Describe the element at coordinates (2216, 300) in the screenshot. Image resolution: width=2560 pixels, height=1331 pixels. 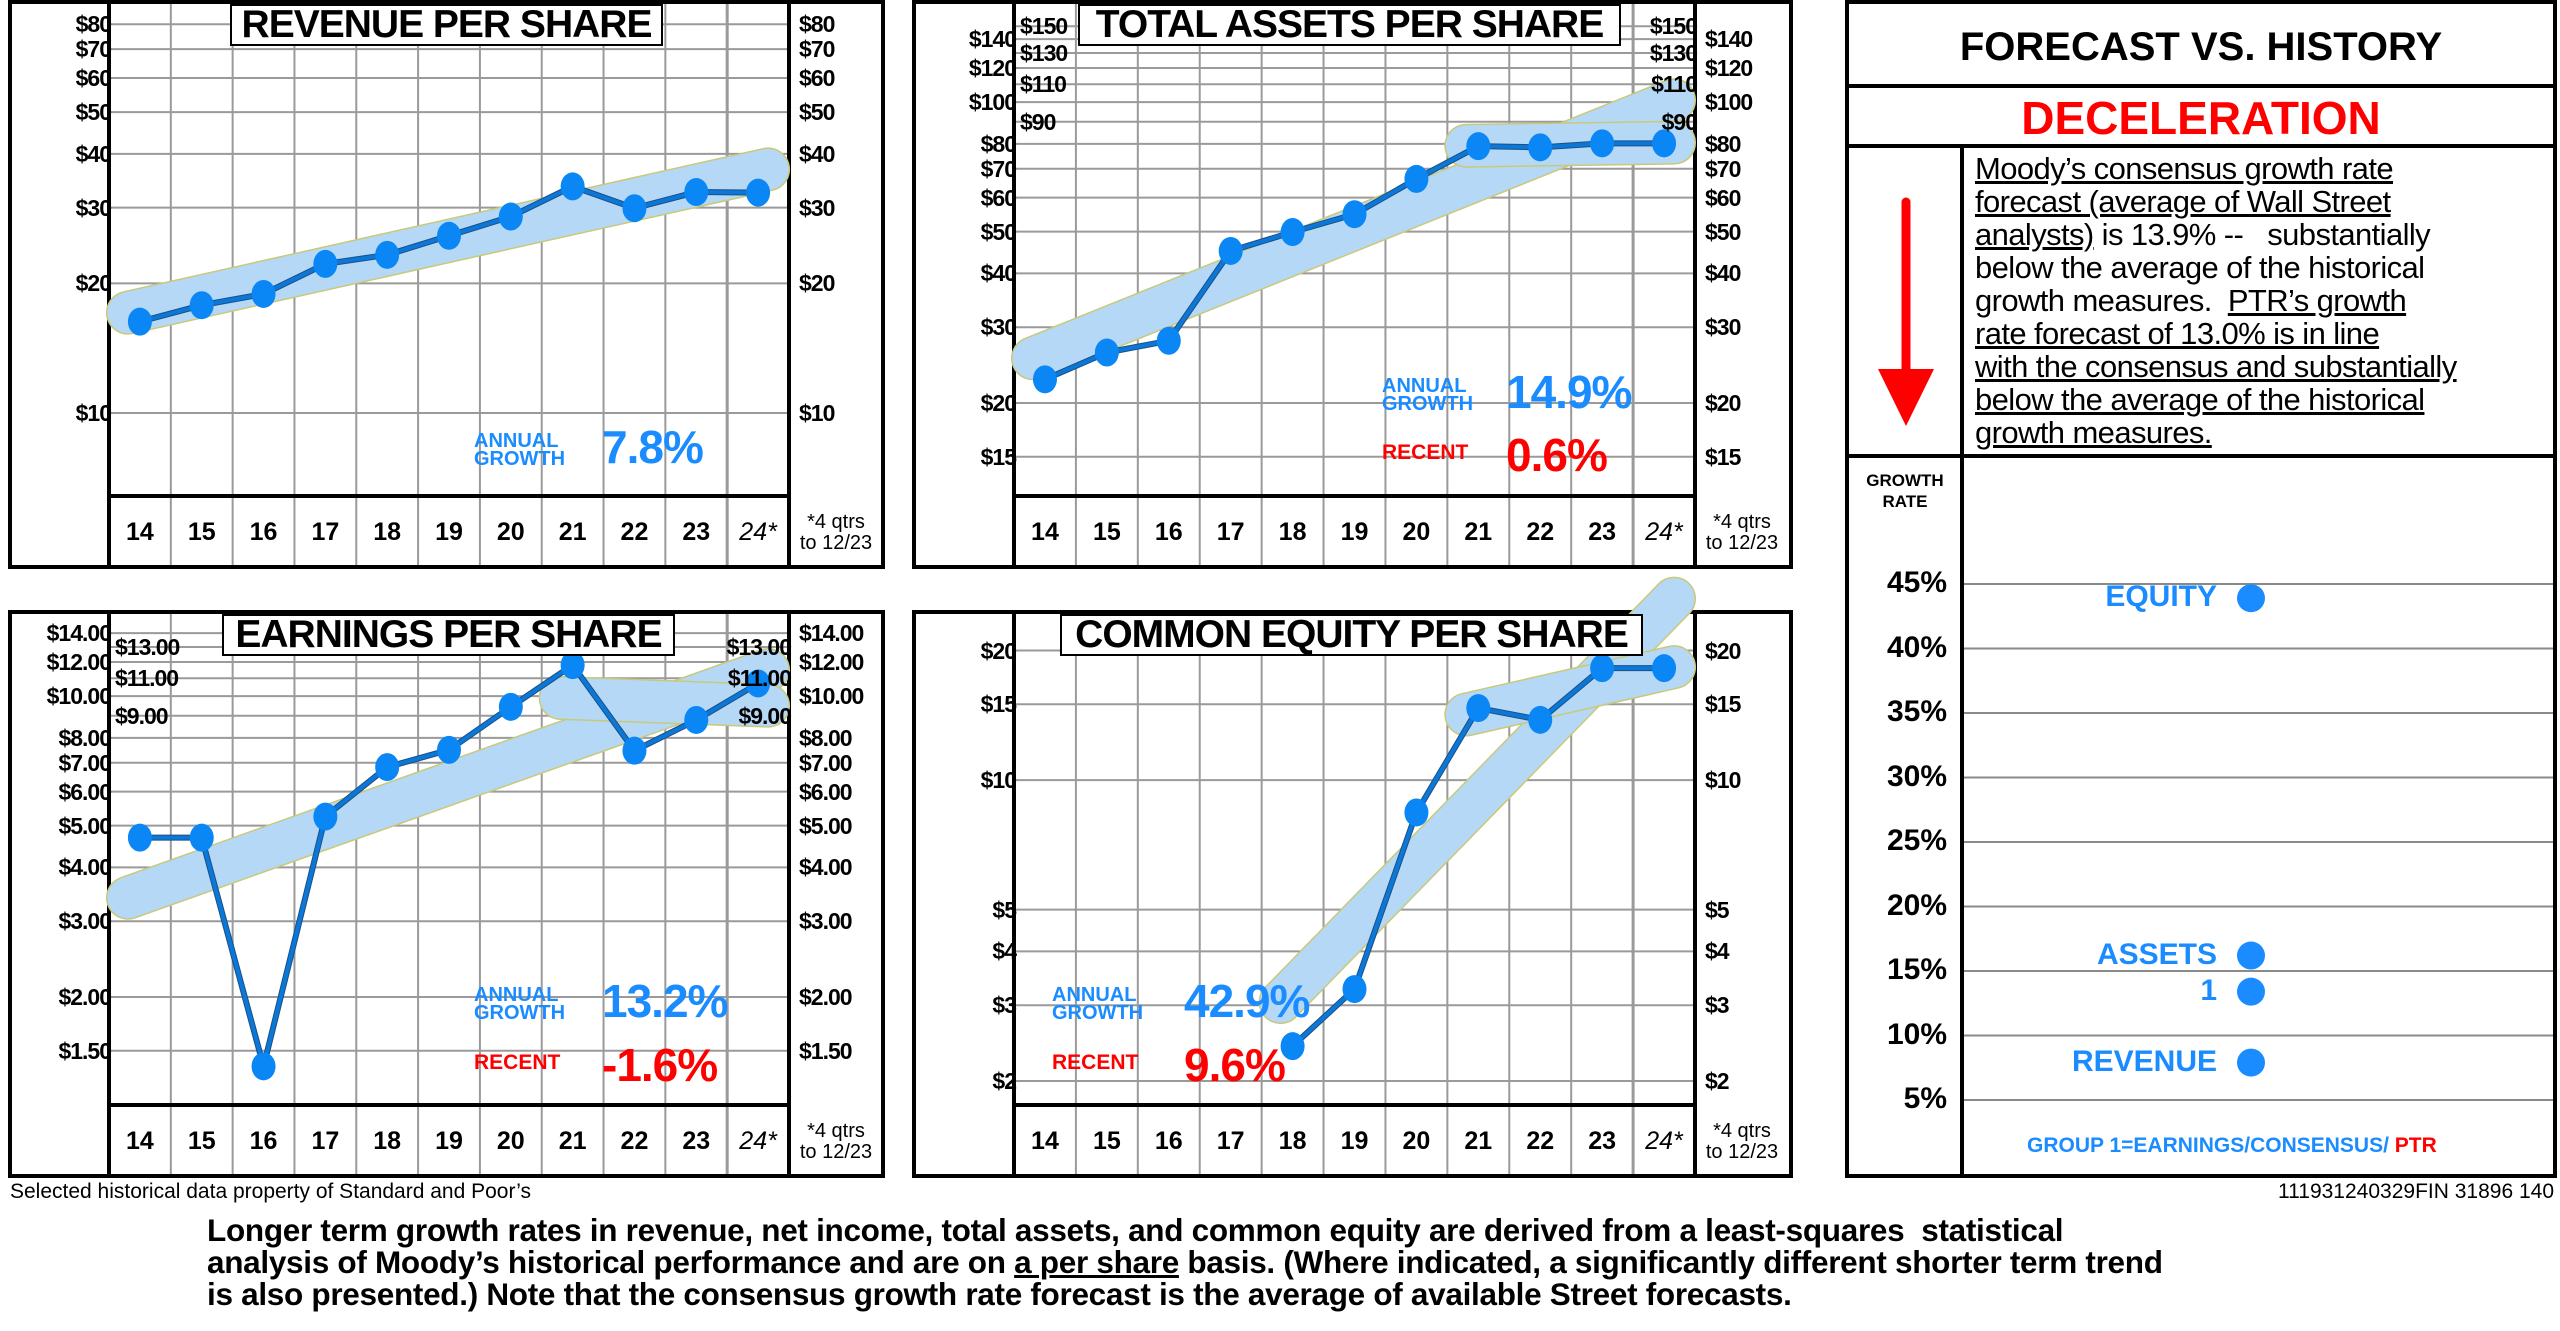
I see `forecast-line: growth measures. PTR’s growth` at that location.